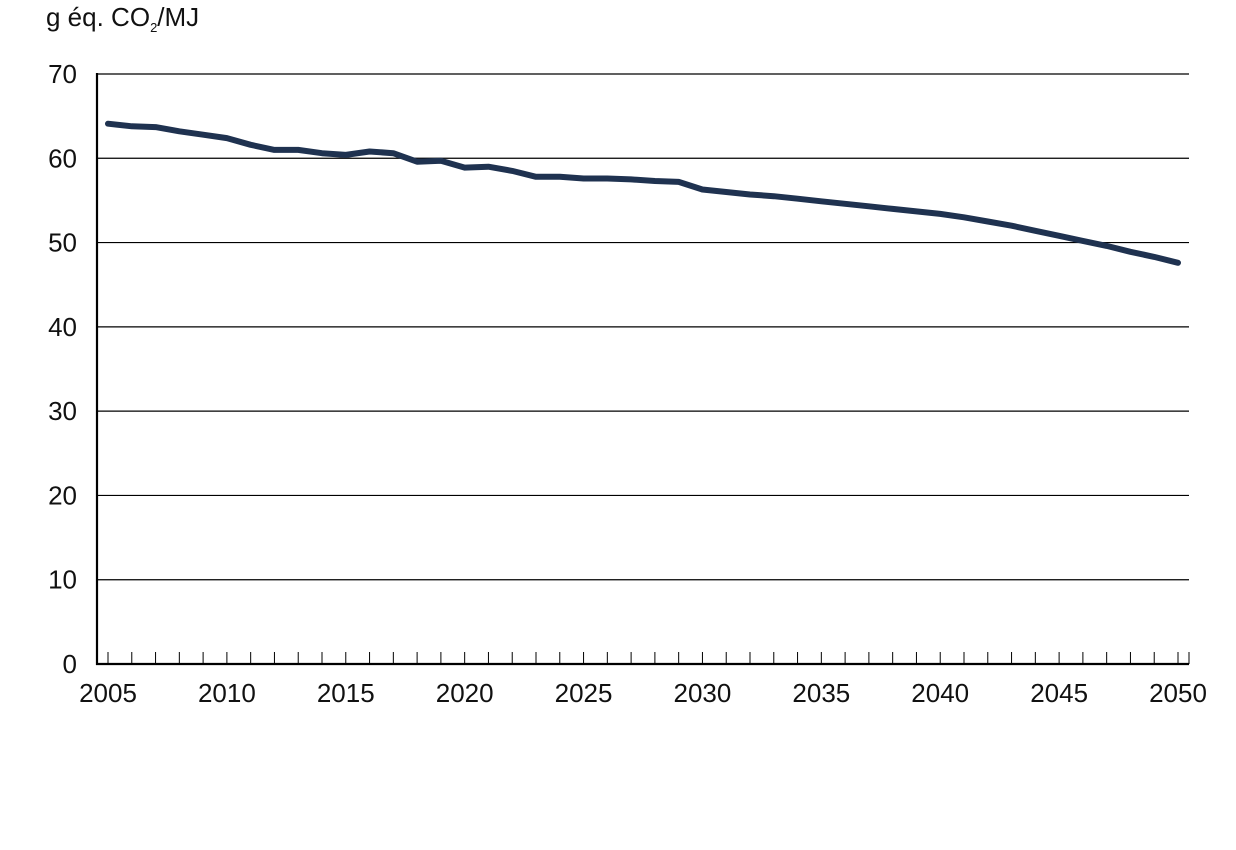 The height and width of the screenshot is (850, 1236). What do you see at coordinates (62, 369) in the screenshot?
I see `y-tick-labels: 0 10 20 30 40 50 60 70` at bounding box center [62, 369].